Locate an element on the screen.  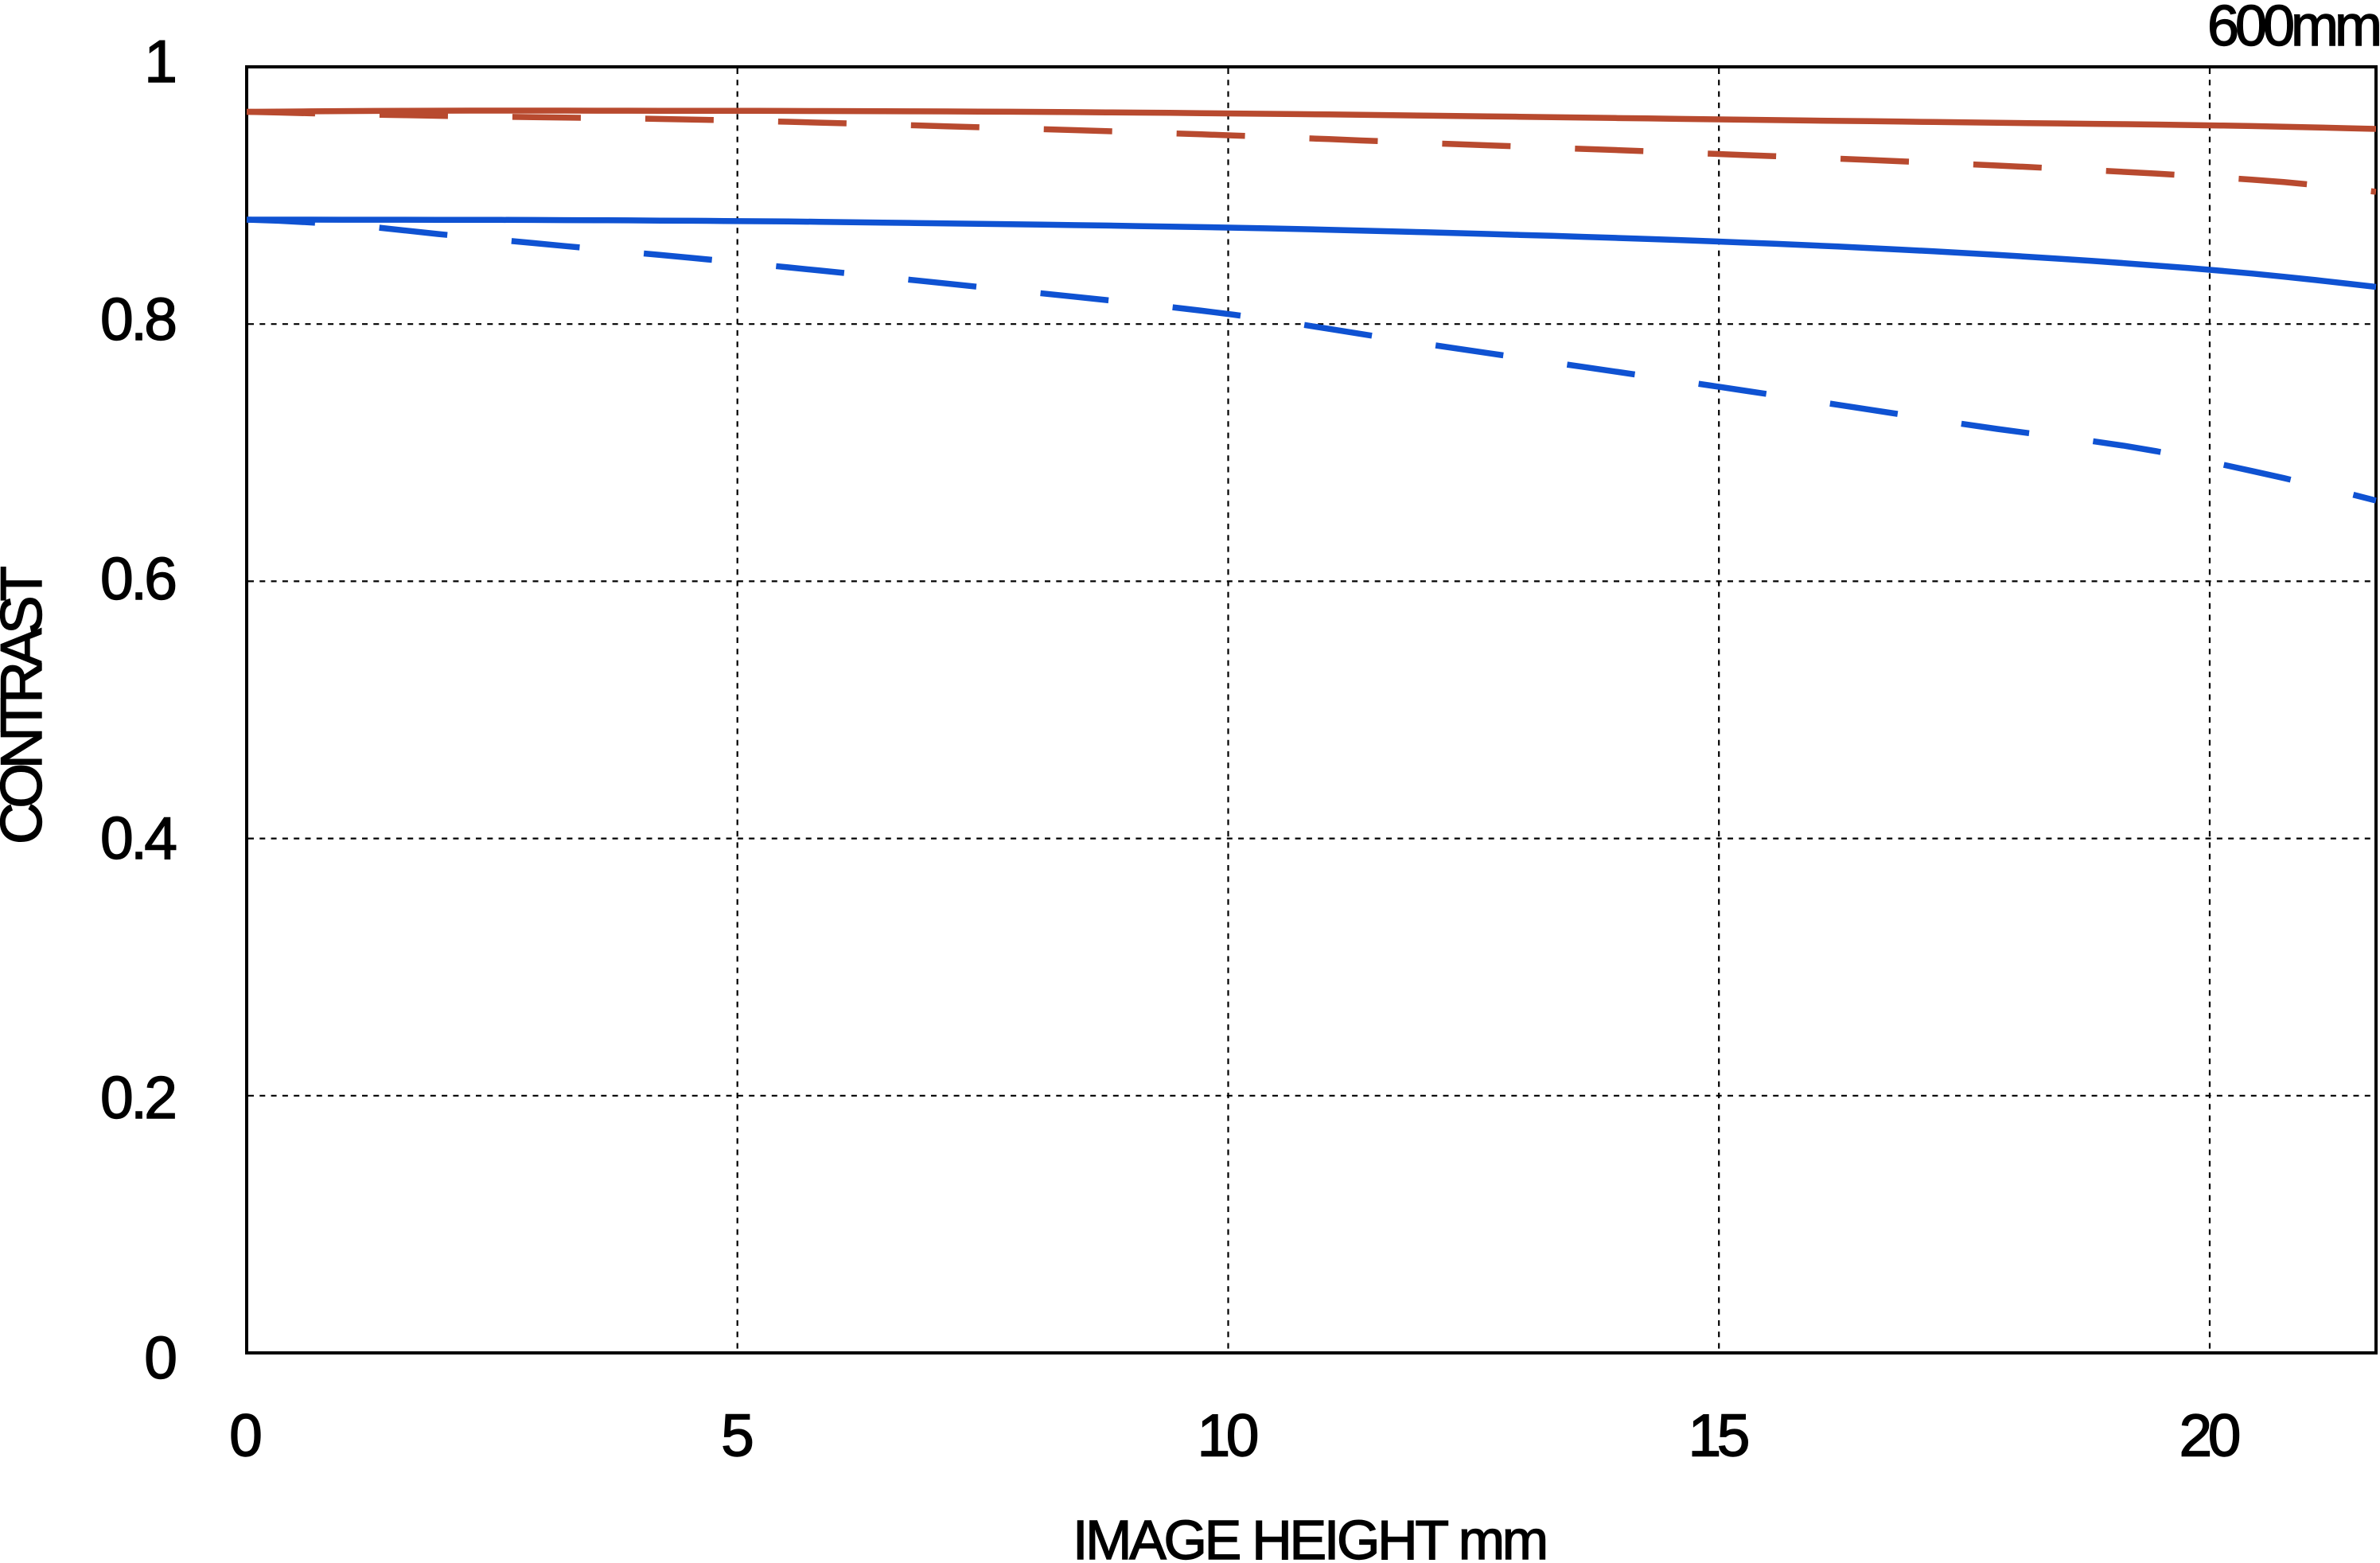
svg-text: 600mm is located at coordinates (2293, 29).